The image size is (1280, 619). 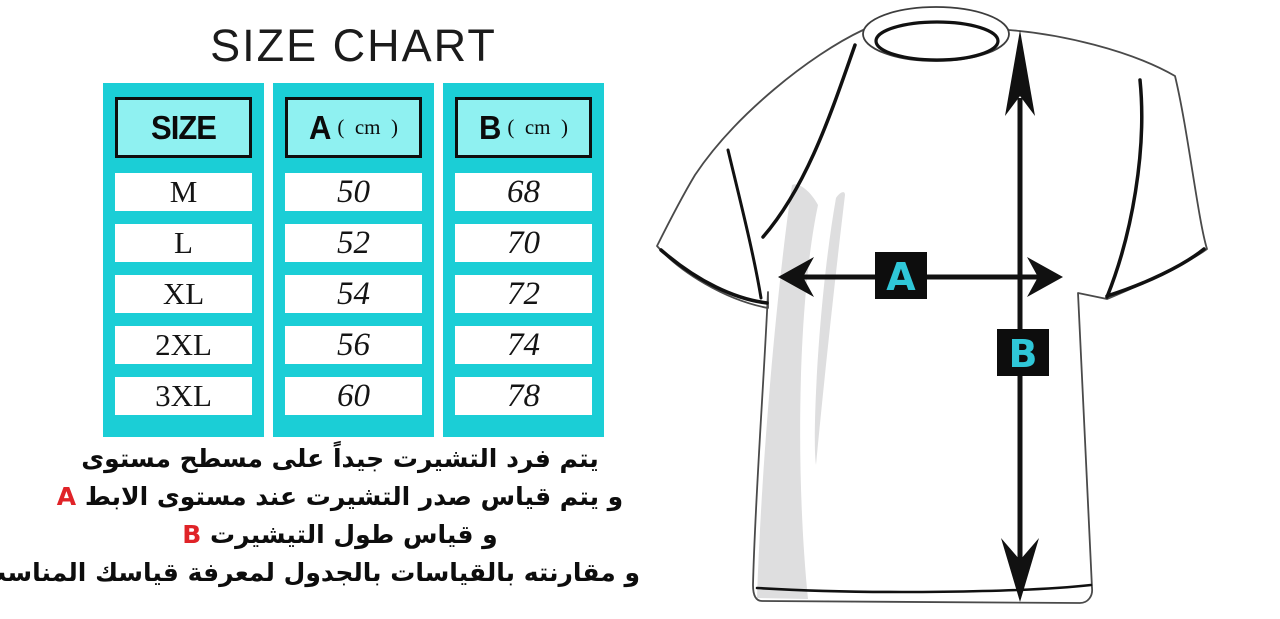 I want to click on label-b-text: B, so click(x=1023, y=354).